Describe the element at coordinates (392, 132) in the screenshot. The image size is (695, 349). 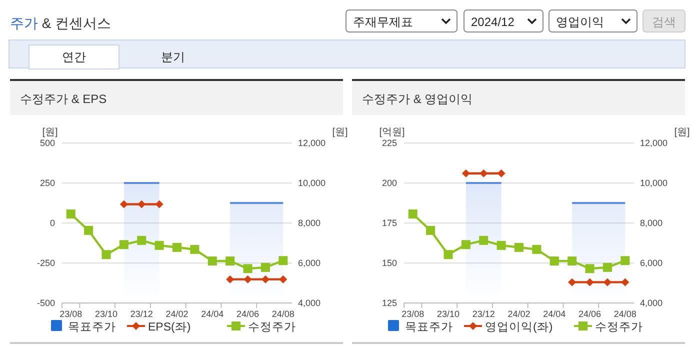
I see `y-axis-title: [억원]` at that location.